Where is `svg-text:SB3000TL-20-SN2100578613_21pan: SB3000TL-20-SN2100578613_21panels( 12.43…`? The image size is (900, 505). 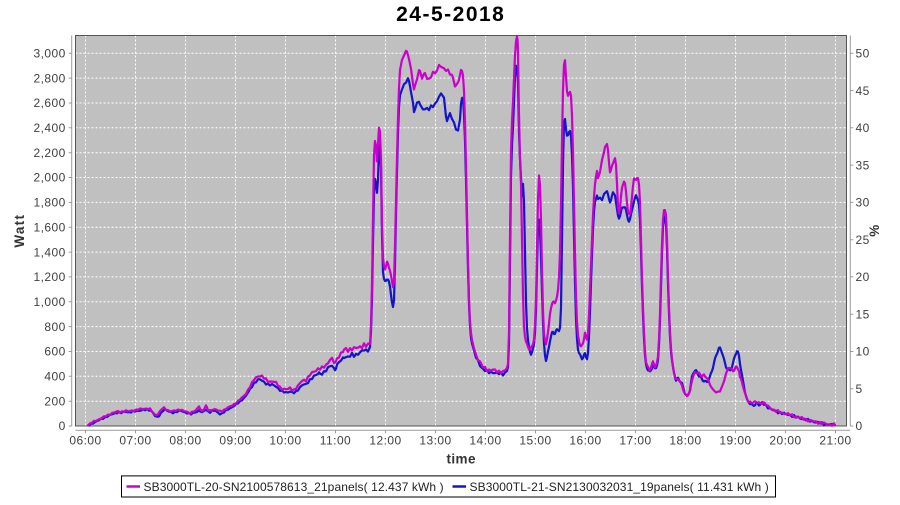 svg-text:SB3000TL-20-SN2100578613_21pan: SB3000TL-20-SN2100578613_21panels( 12.43… is located at coordinates (294, 487).